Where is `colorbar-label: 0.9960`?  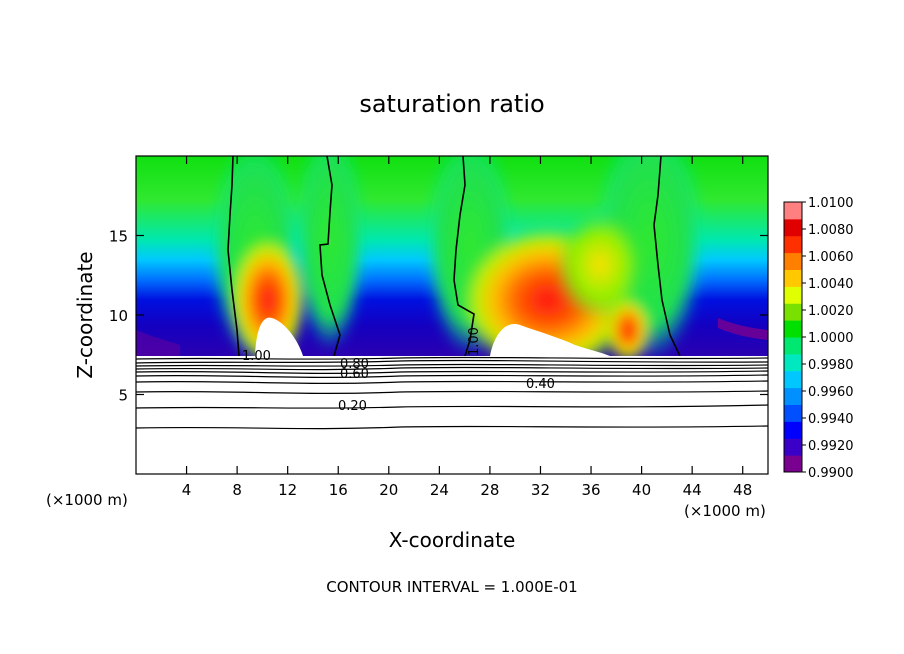 colorbar-label: 0.9960 is located at coordinates (831, 392).